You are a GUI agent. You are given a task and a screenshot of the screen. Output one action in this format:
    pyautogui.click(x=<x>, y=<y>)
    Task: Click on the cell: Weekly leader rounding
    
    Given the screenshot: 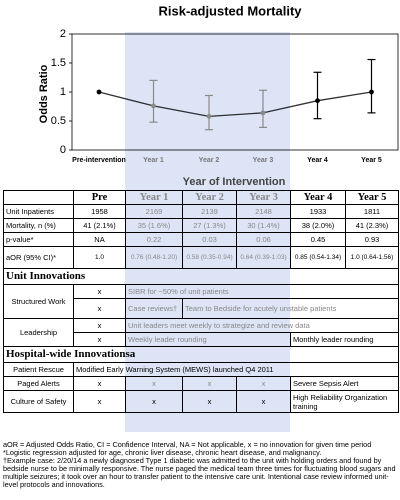 What is the action you would take?
    pyautogui.click(x=208, y=339)
    